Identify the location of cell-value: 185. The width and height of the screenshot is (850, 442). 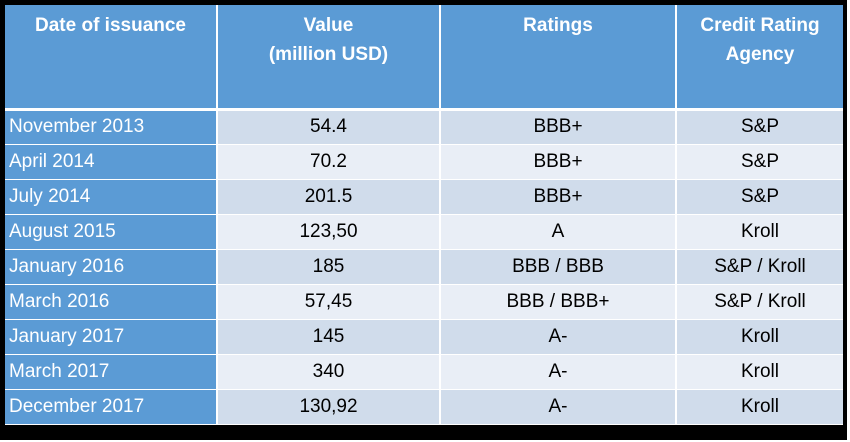
(329, 267).